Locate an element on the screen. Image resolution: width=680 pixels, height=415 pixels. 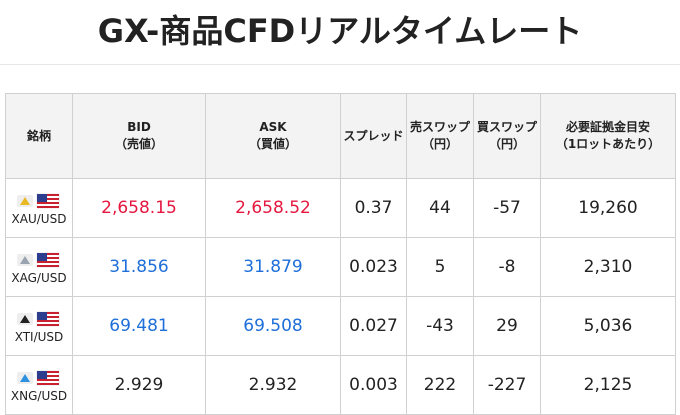
cell: -227 is located at coordinates (507, 385).